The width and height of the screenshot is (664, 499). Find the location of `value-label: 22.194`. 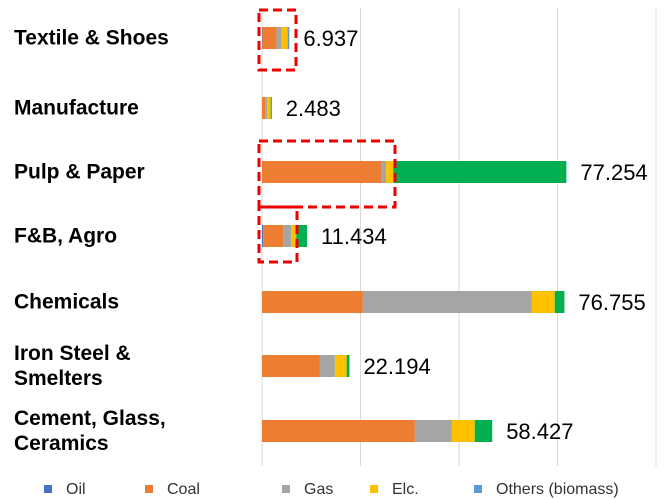

value-label: 22.194 is located at coordinates (396, 366).